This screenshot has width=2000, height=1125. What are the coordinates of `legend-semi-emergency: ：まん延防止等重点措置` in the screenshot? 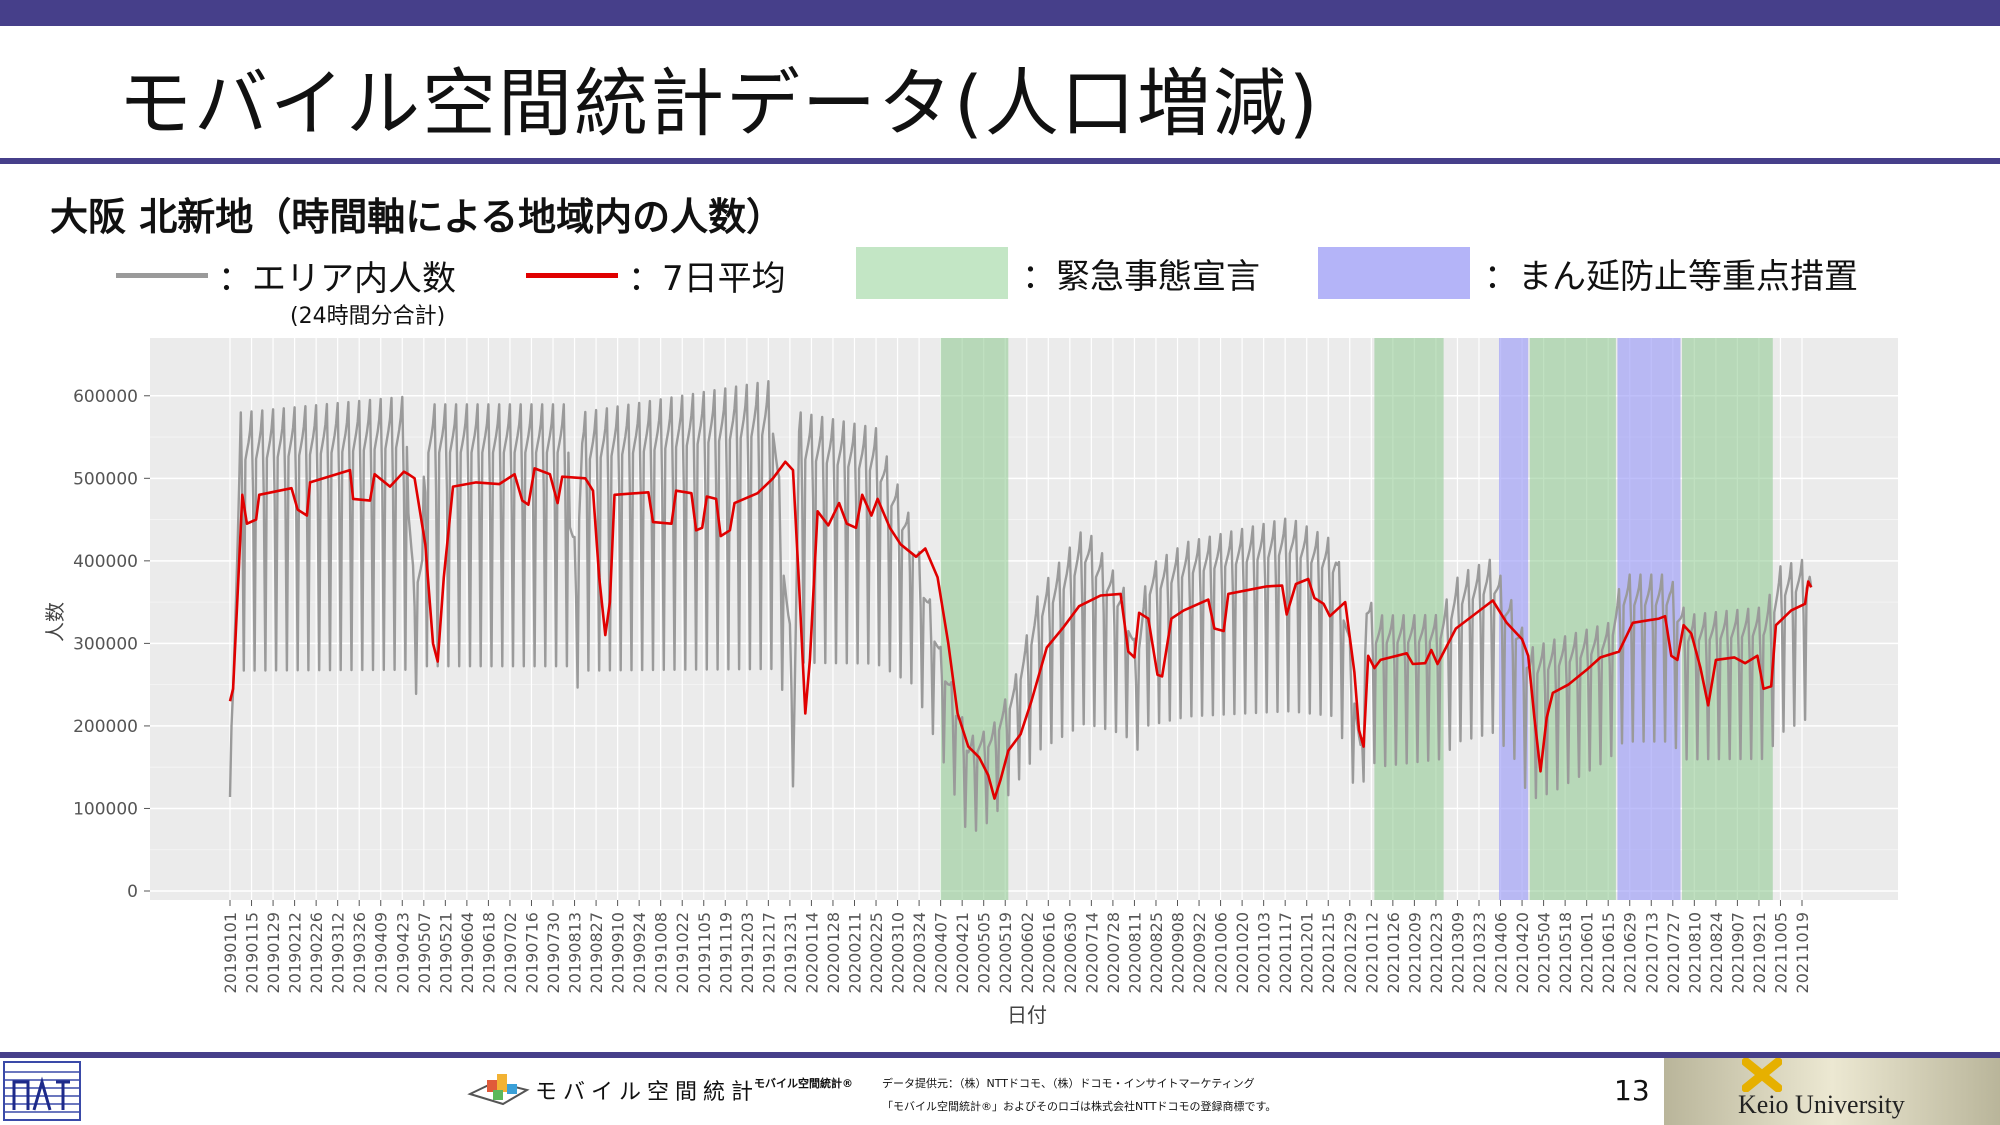 It's located at (1588, 273).